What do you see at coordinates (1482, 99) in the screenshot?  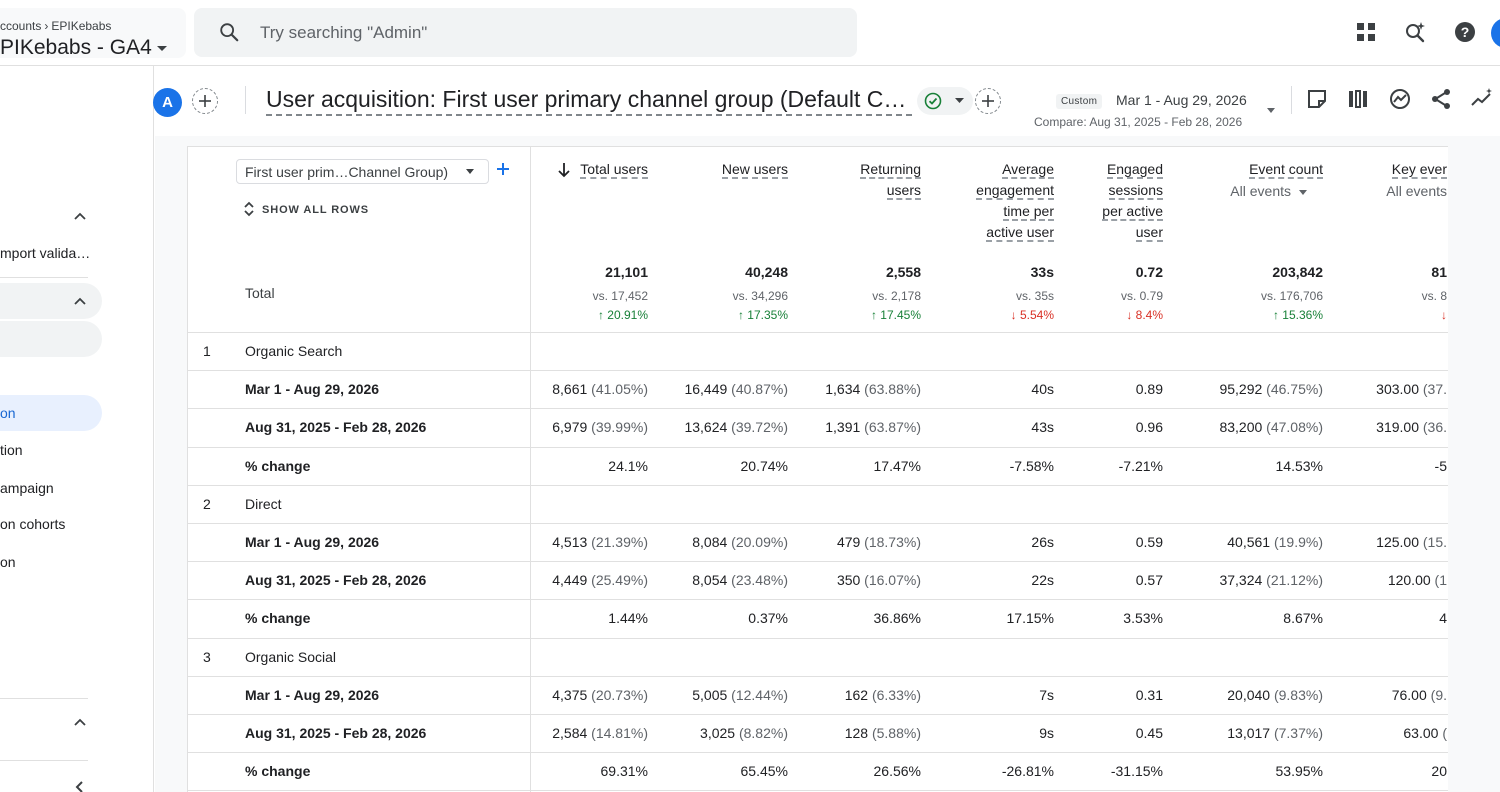 I see `trend-sparkle-icon` at bounding box center [1482, 99].